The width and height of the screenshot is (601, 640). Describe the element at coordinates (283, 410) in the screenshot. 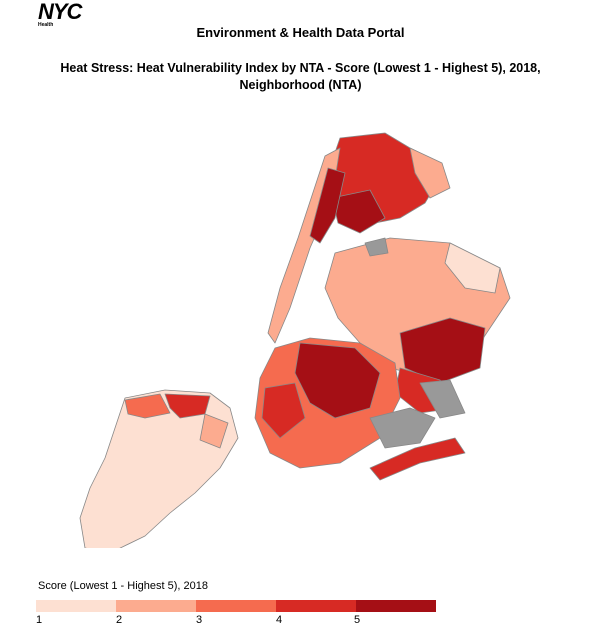

I see `region-brooklyn-west` at that location.